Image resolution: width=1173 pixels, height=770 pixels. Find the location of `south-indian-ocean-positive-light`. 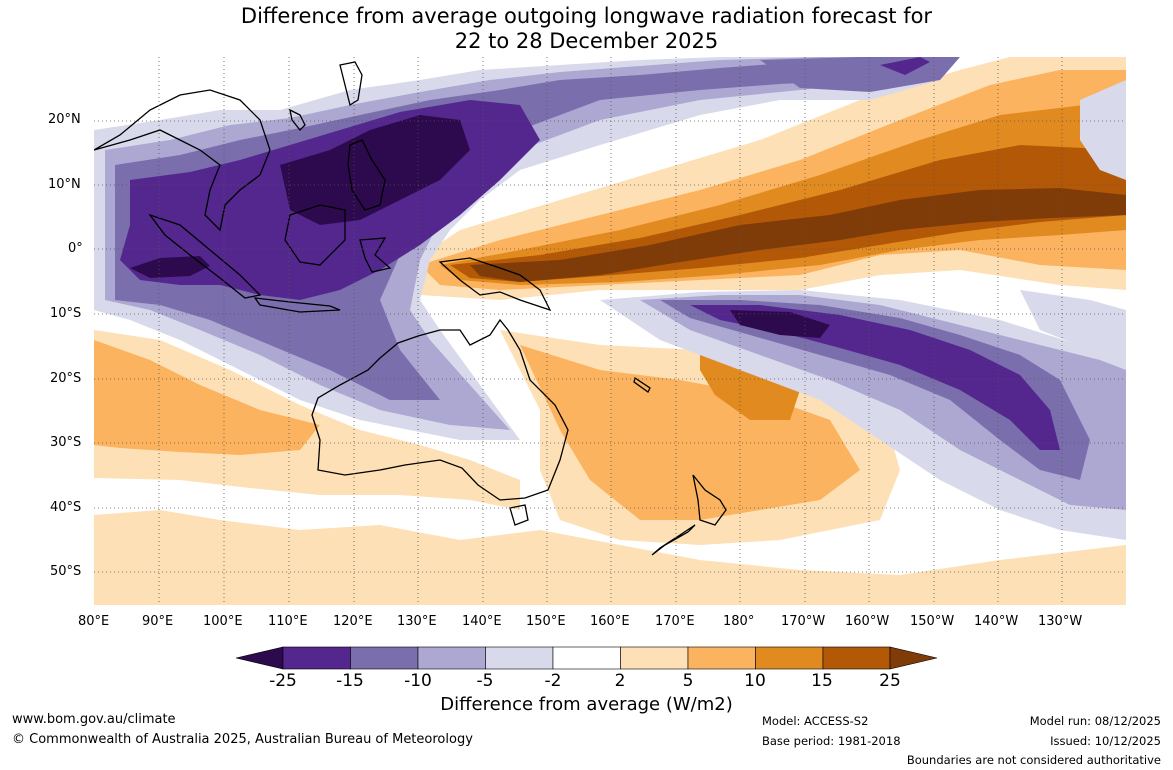

south-indian-ocean-positive-light is located at coordinates (307, 420).